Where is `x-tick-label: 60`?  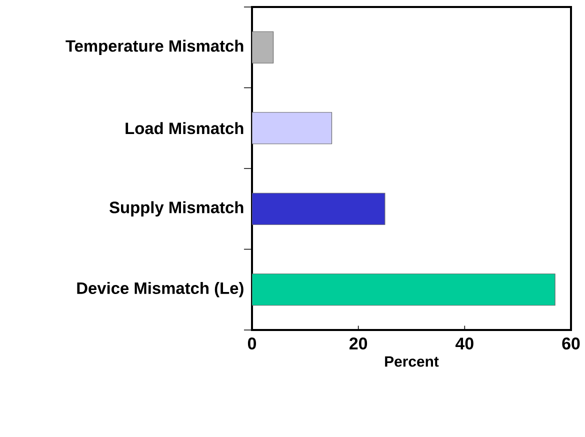
x-tick-label: 60 is located at coordinates (571, 344).